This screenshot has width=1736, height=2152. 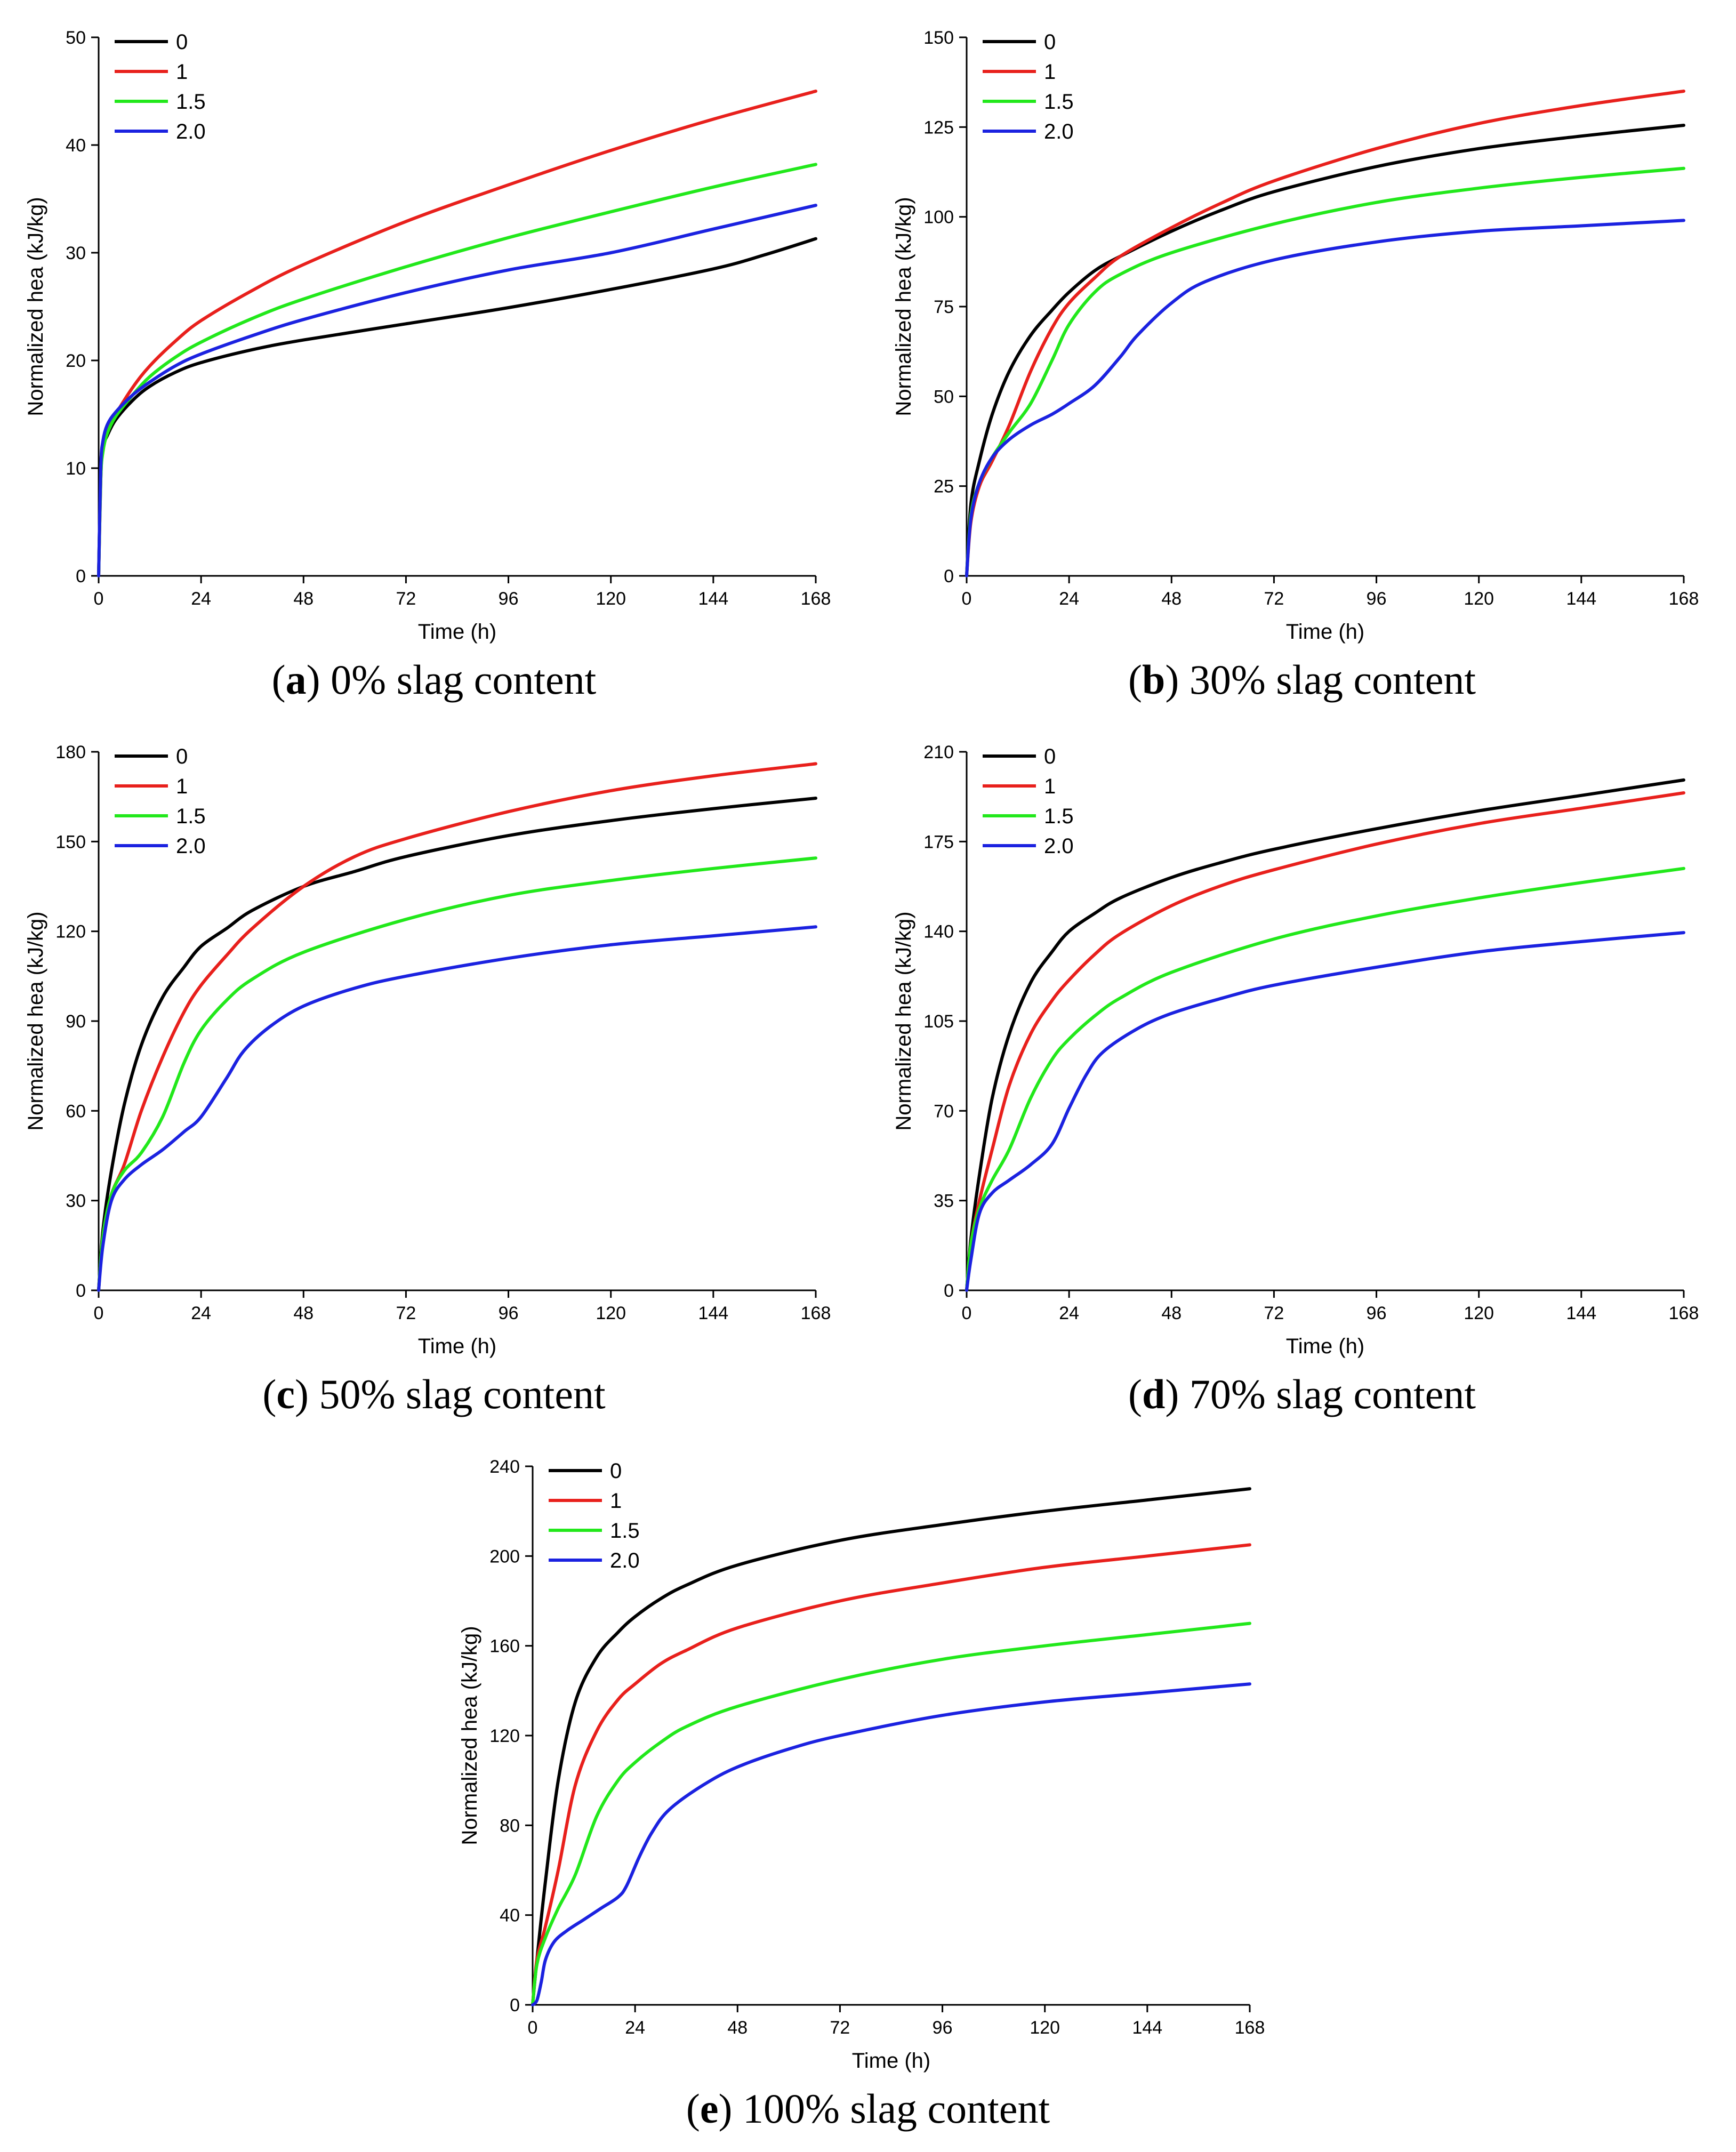 What do you see at coordinates (938, 932) in the screenshot?
I see `y-tick-label: 140` at bounding box center [938, 932].